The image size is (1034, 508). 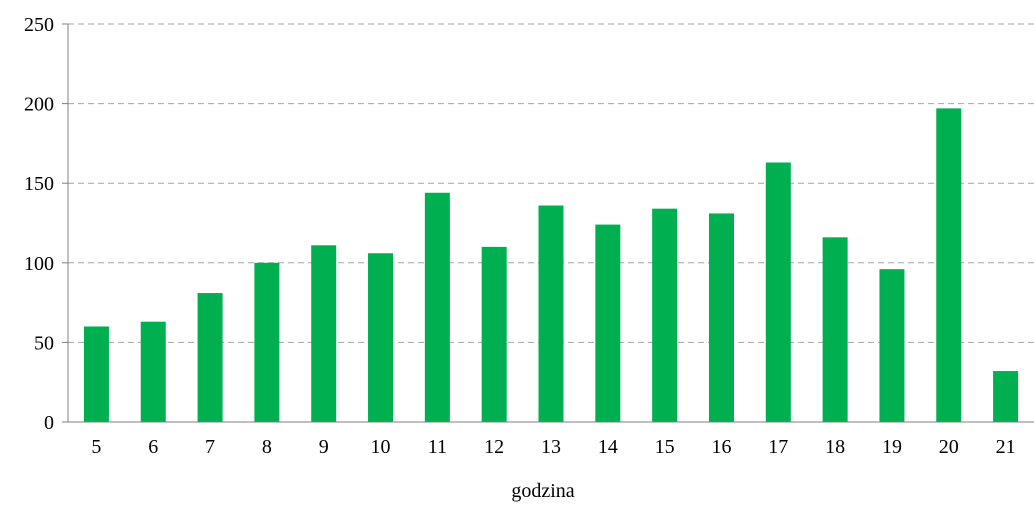 What do you see at coordinates (721, 447) in the screenshot?
I see `x-tick-label: 16` at bounding box center [721, 447].